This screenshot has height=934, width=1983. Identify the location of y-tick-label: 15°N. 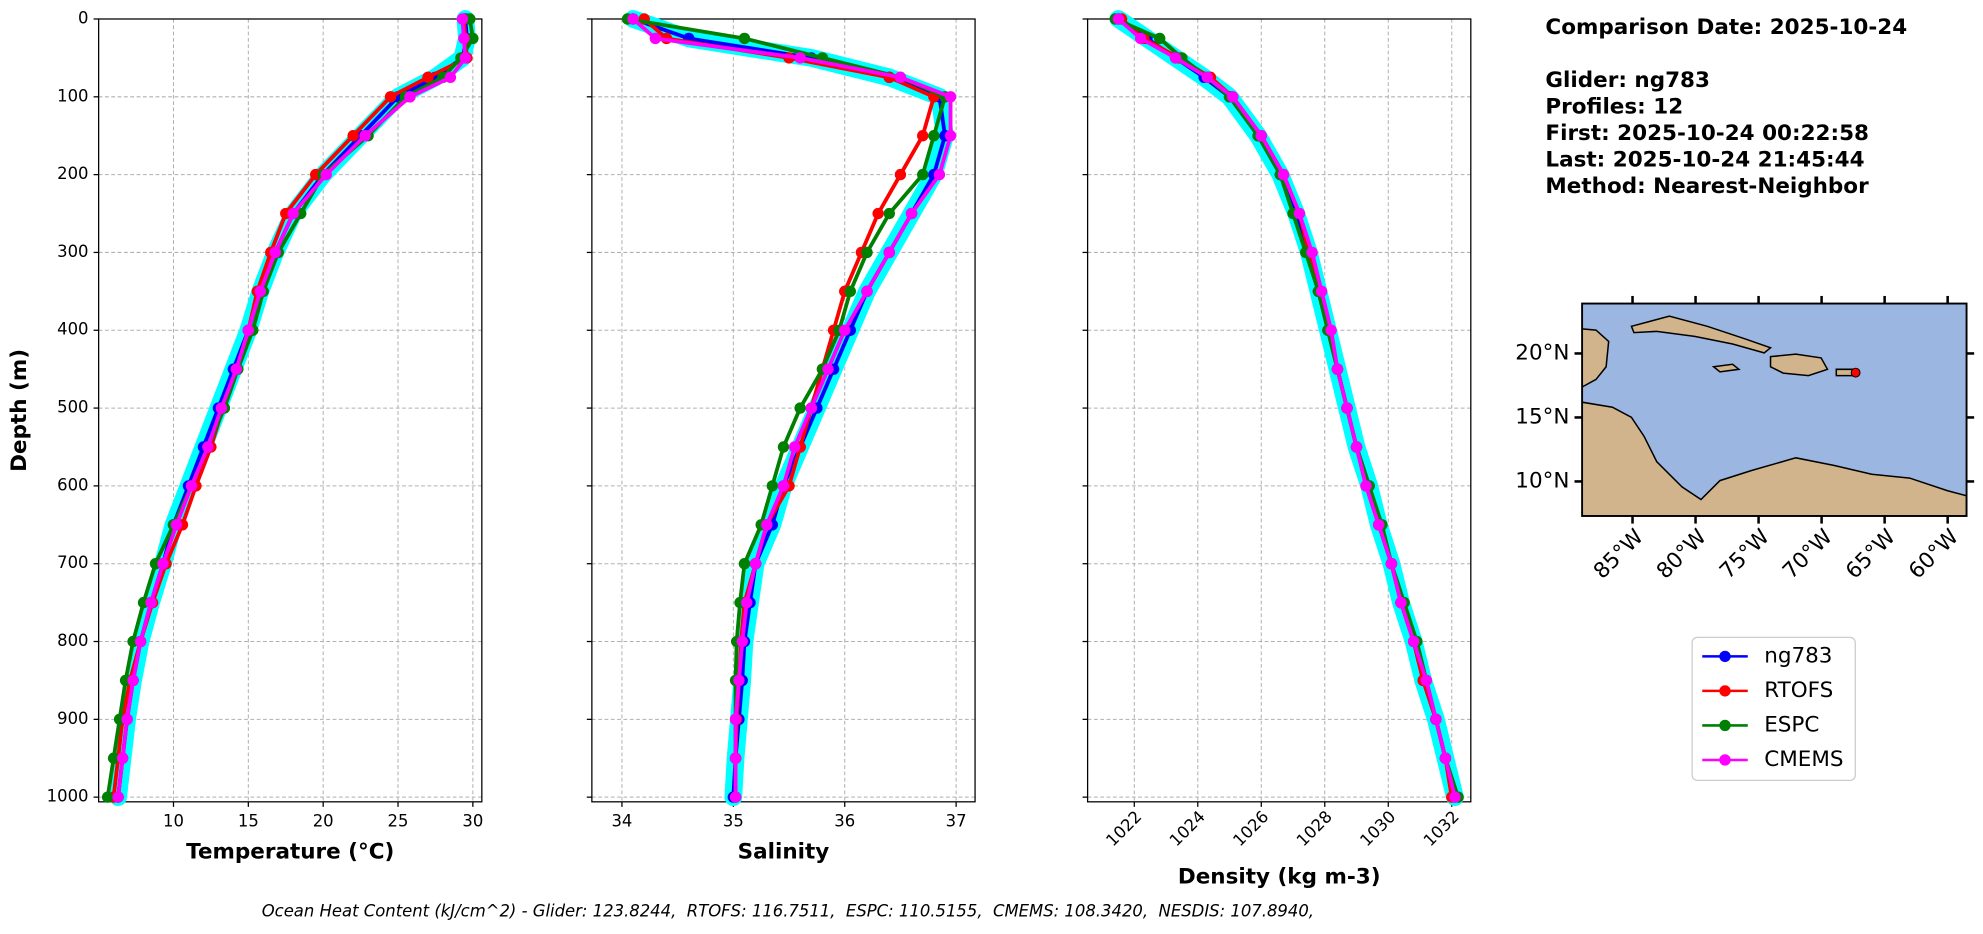
(1542, 416).